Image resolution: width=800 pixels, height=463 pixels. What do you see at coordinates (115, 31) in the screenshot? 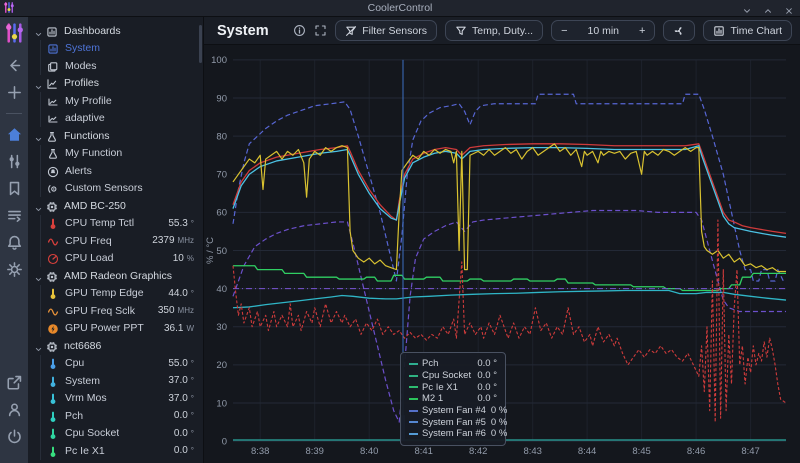
I see `sidebar-item-dashboards: Dashboards` at bounding box center [115, 31].